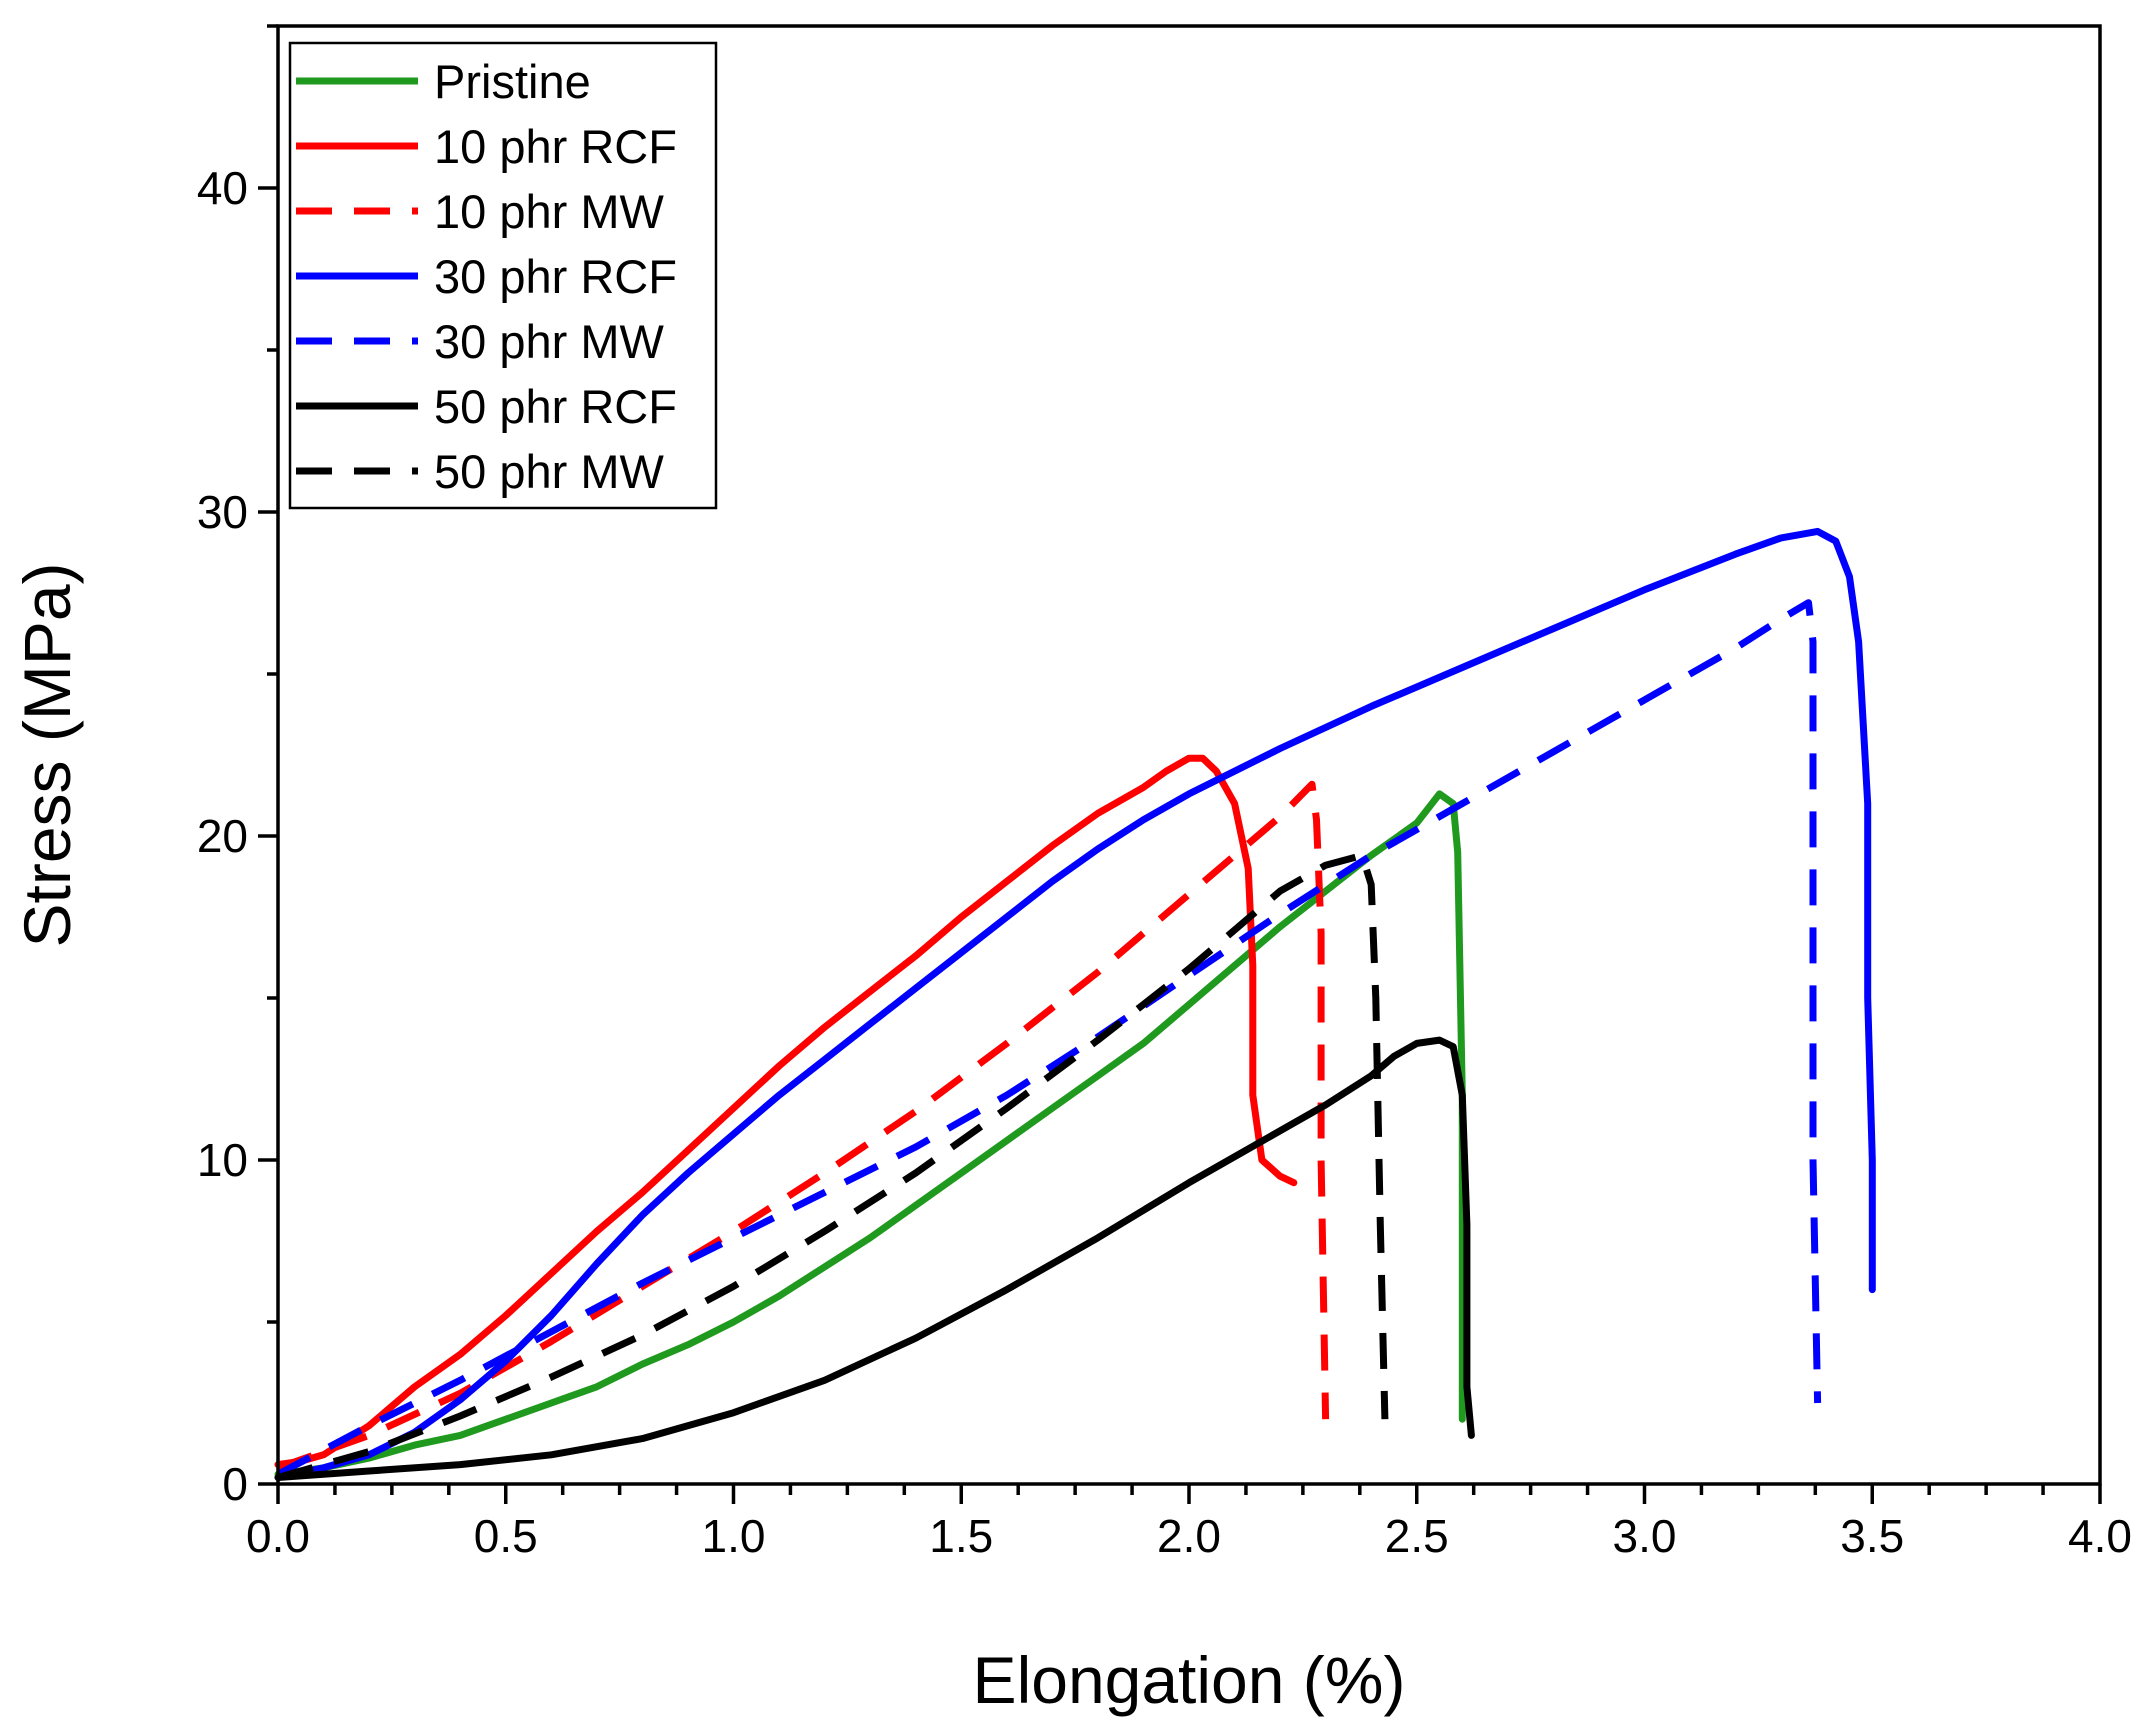  What do you see at coordinates (1872, 1536) in the screenshot?
I see `x-tick-label: 3.5` at bounding box center [1872, 1536].